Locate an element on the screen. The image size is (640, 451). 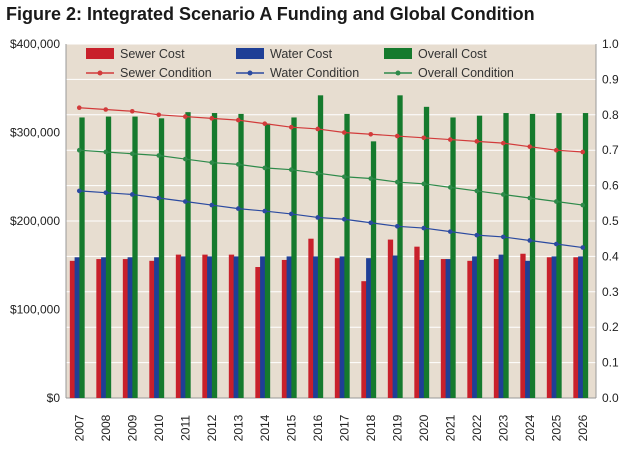
y-tick-label: $200,000 is located at coordinates (35, 221).